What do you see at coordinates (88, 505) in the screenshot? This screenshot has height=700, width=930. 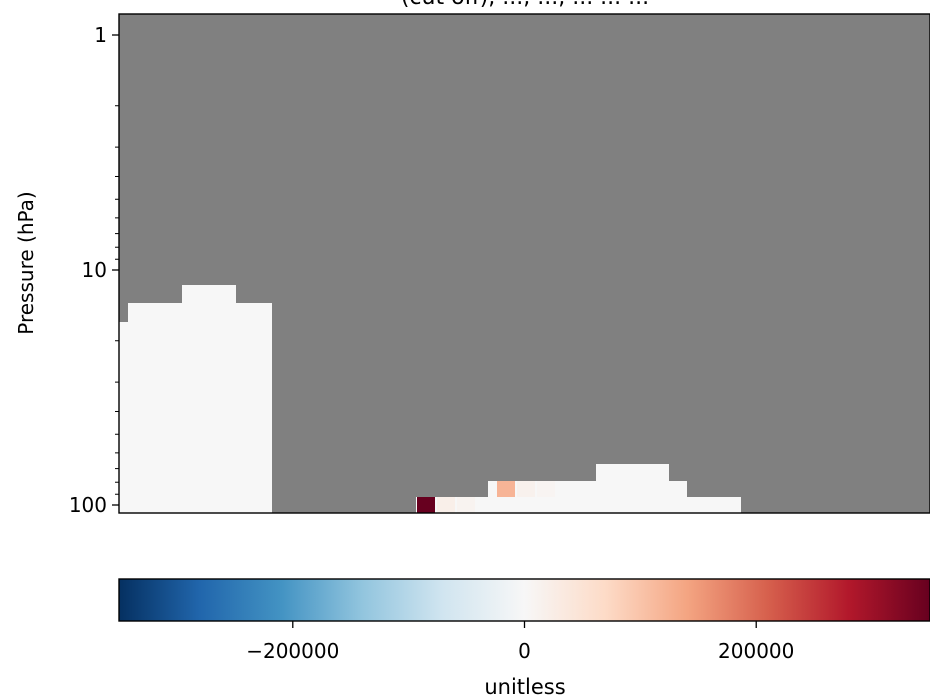 I see `y-tick-label: 100` at bounding box center [88, 505].